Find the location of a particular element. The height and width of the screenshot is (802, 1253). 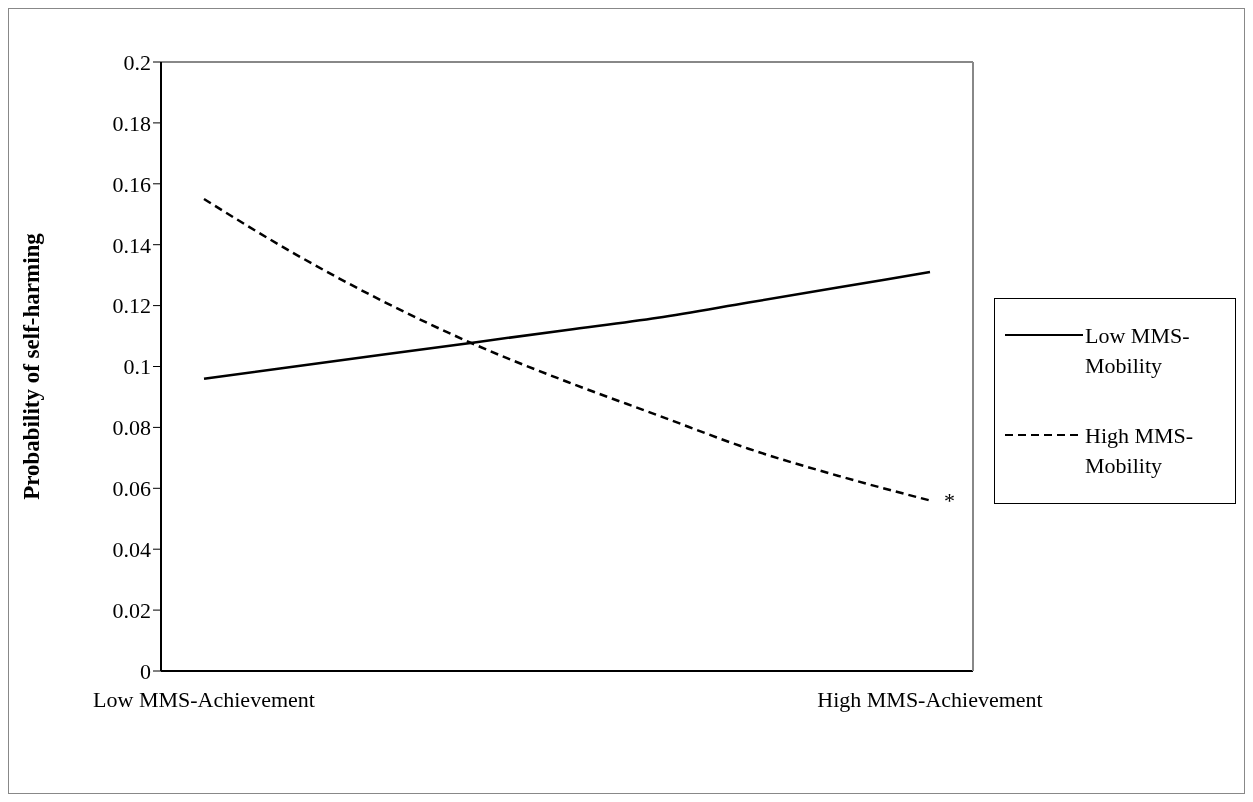

y-tick-label: 0.18 is located at coordinates (131, 123).